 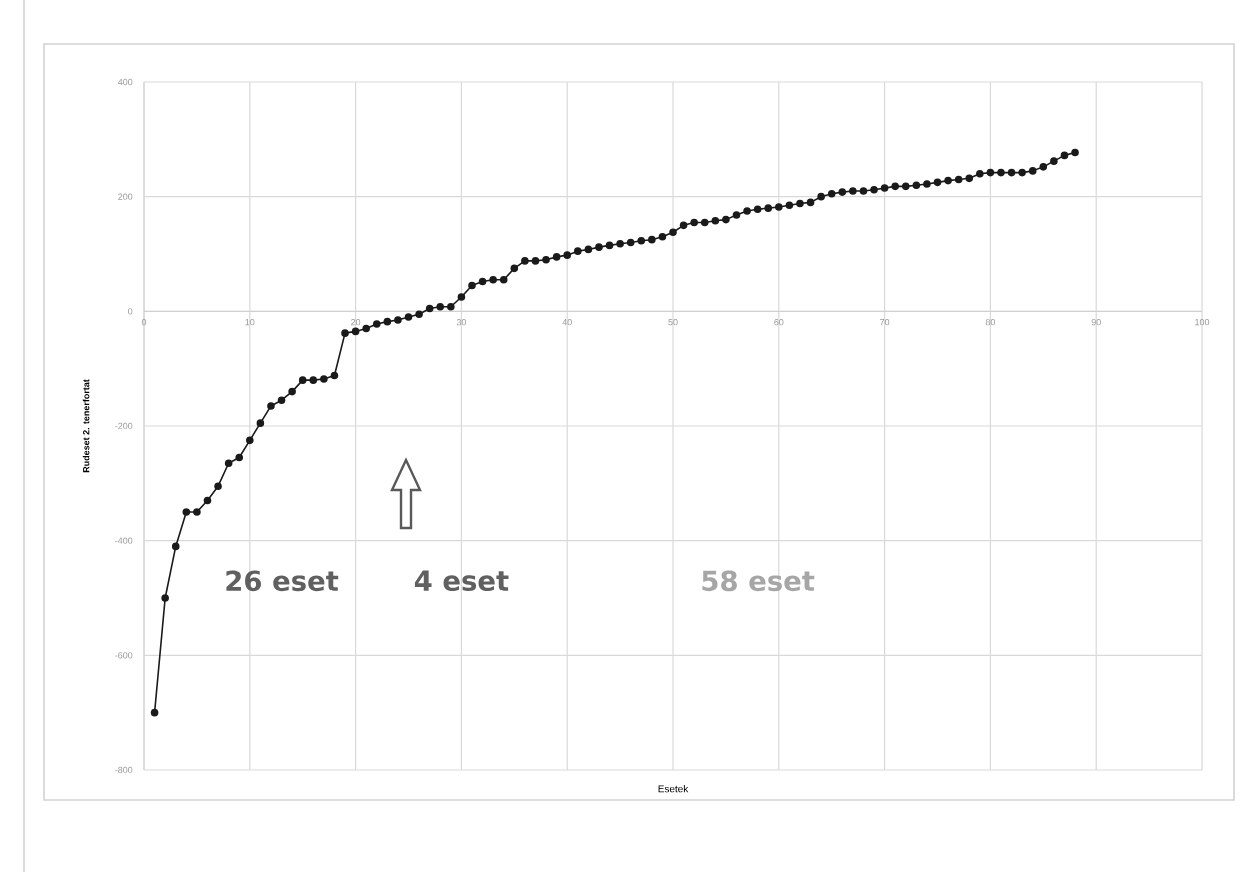 What do you see at coordinates (461, 581) in the screenshot?
I see `annotation: 4 eset` at bounding box center [461, 581].